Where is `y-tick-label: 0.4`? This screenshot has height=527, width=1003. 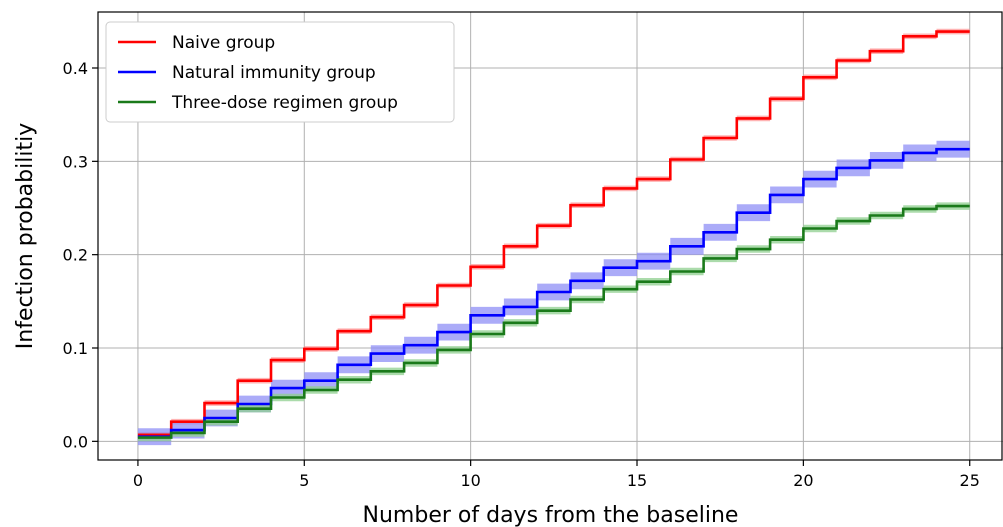 y-tick-label: 0.4 is located at coordinates (75, 68).